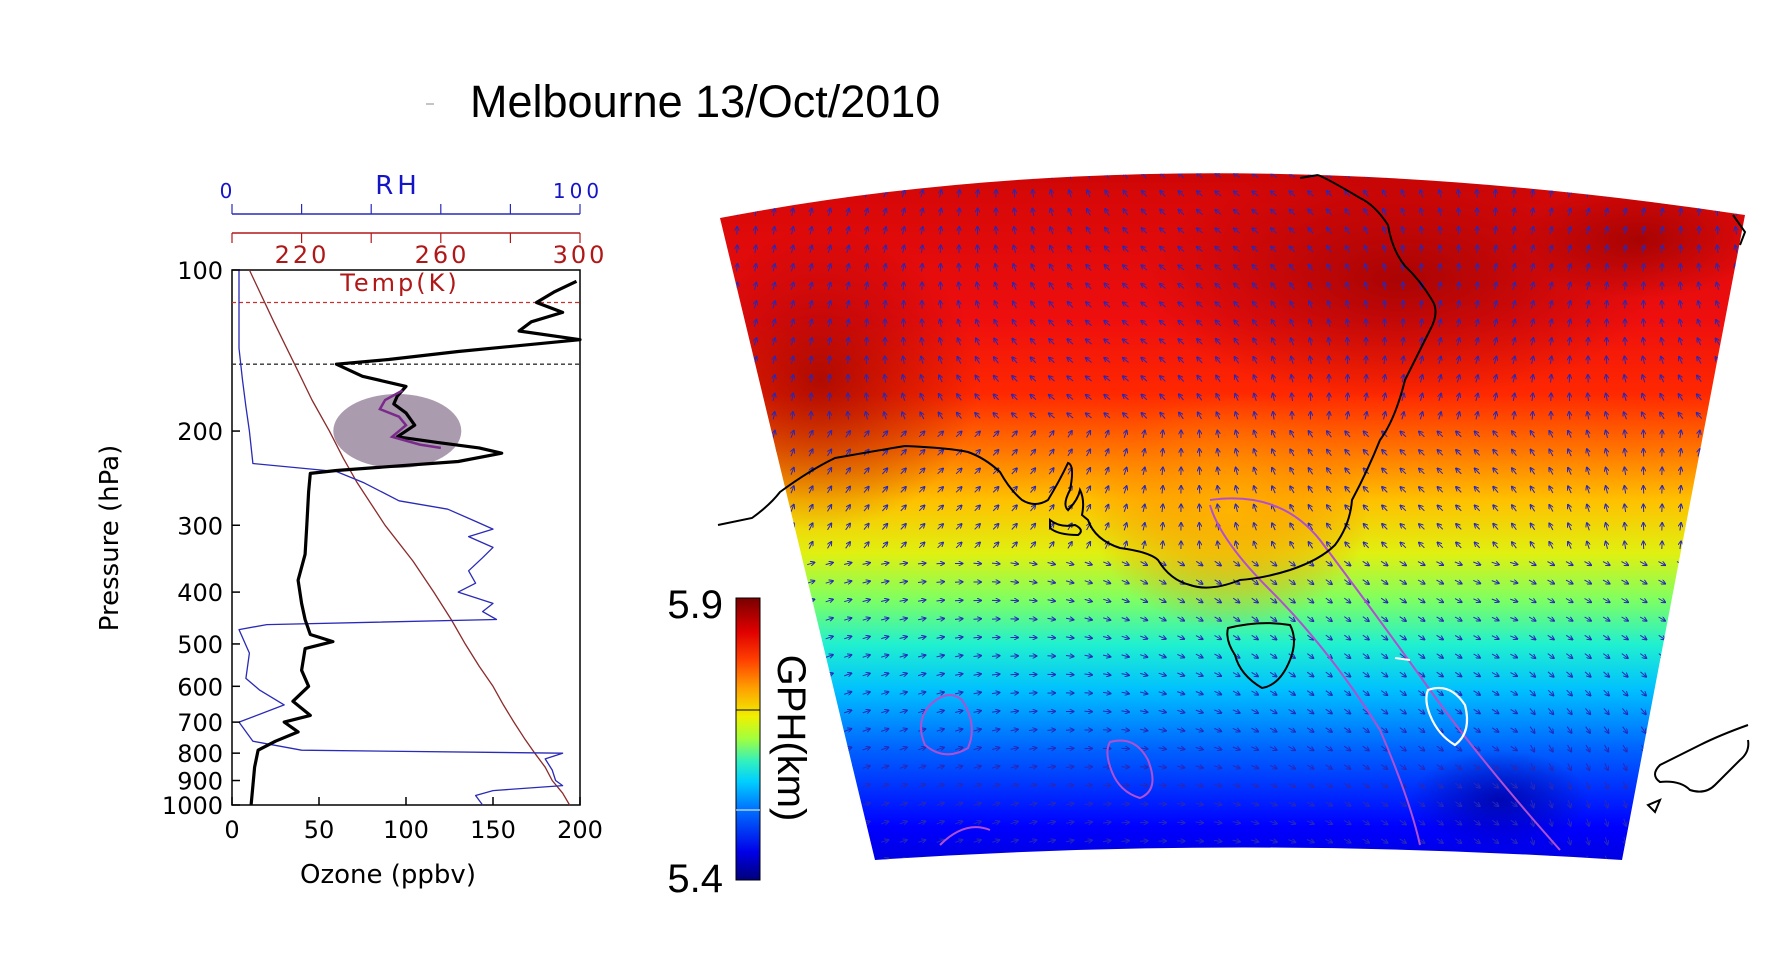 This screenshot has height=974, width=1777. Describe the element at coordinates (578, 191) in the screenshot. I see `rh-tick-label-max: 100` at that location.